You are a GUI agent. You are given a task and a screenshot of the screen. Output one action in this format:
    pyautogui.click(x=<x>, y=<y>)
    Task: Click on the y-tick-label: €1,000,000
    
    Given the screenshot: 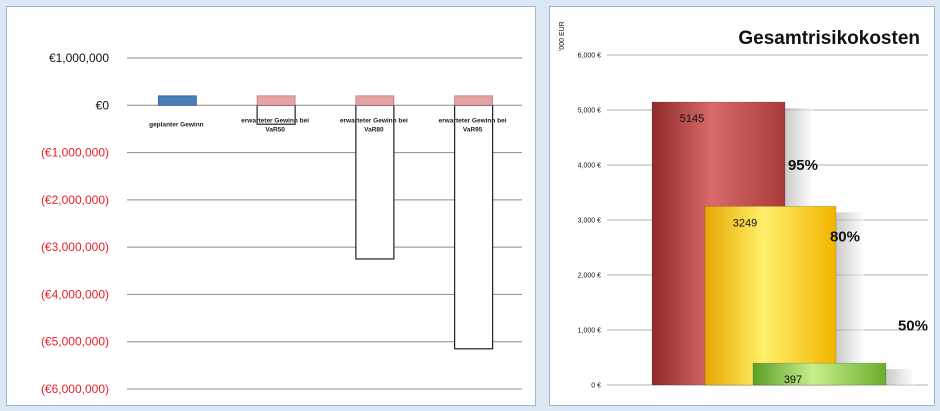 What is the action you would take?
    pyautogui.click(x=79, y=58)
    